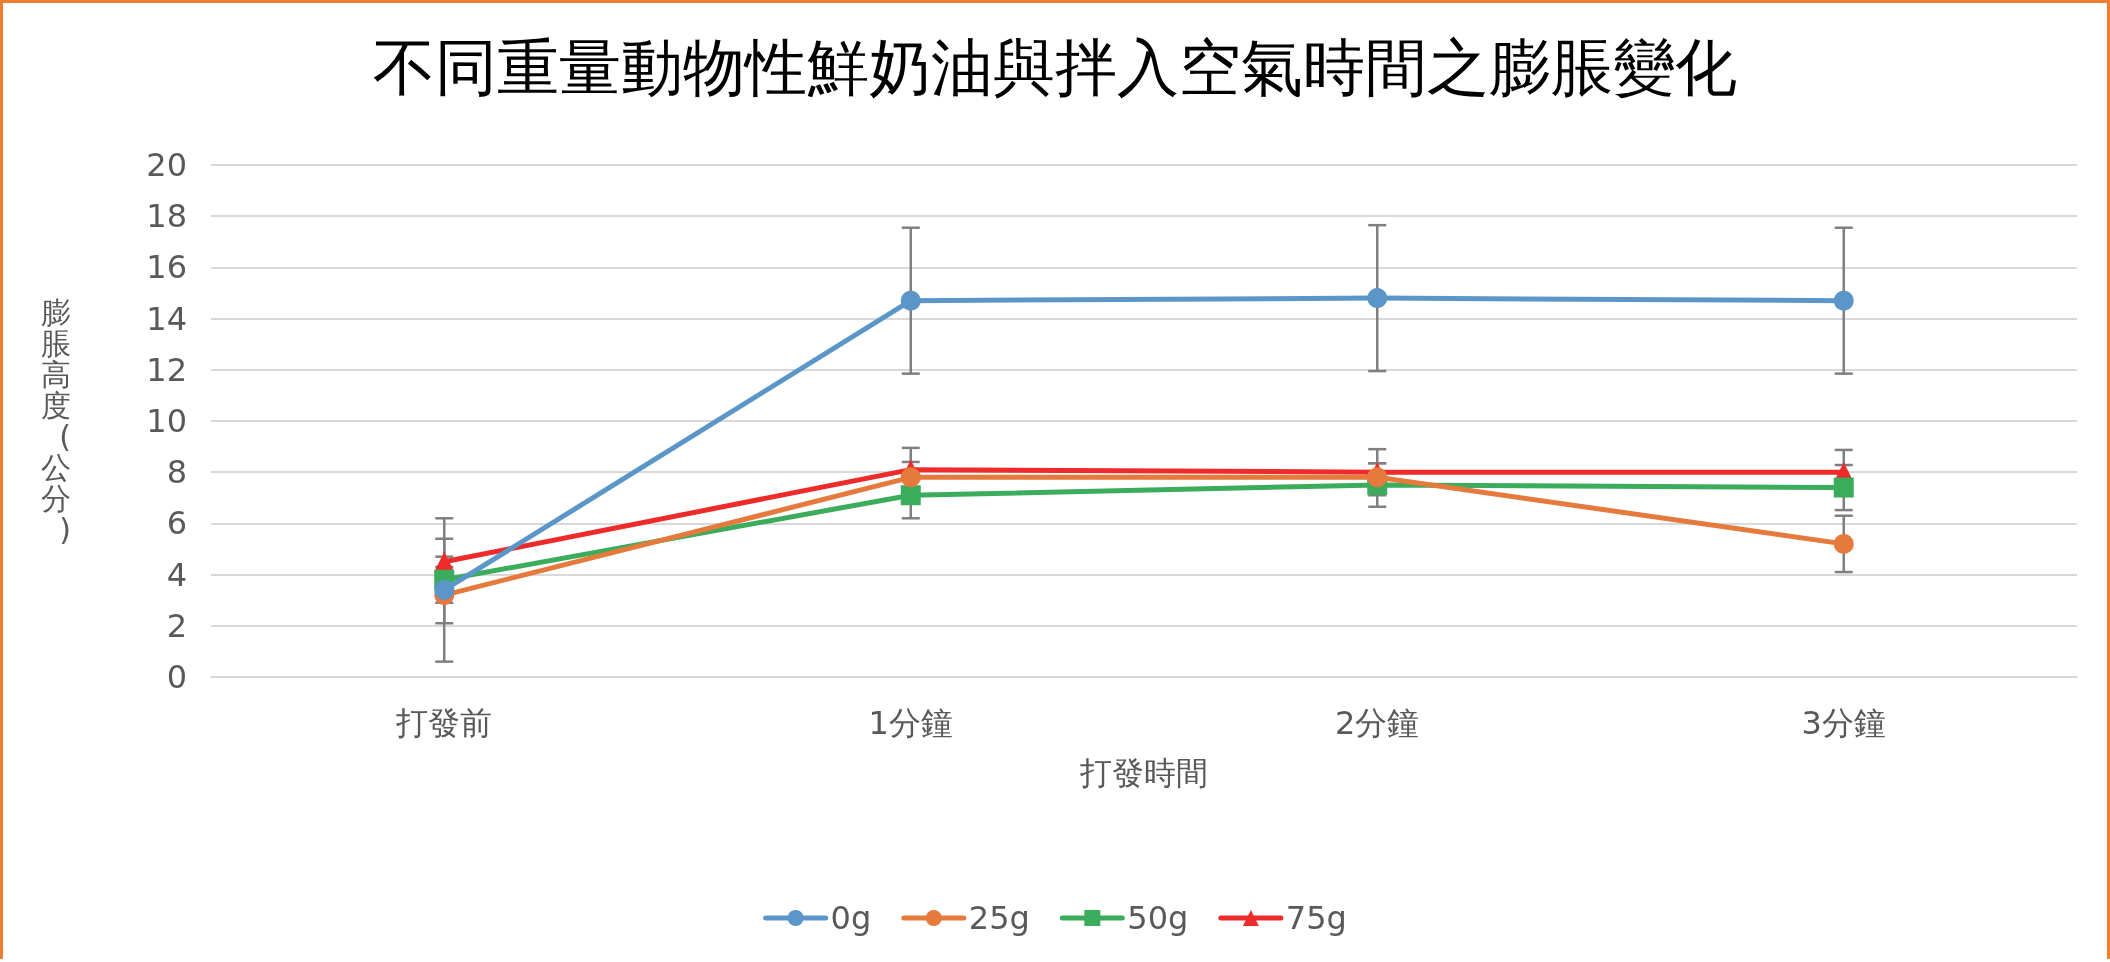 The height and width of the screenshot is (962, 2110). What do you see at coordinates (56, 421) in the screenshot?
I see `y-axis-title: 膨脹高度(公分)` at bounding box center [56, 421].